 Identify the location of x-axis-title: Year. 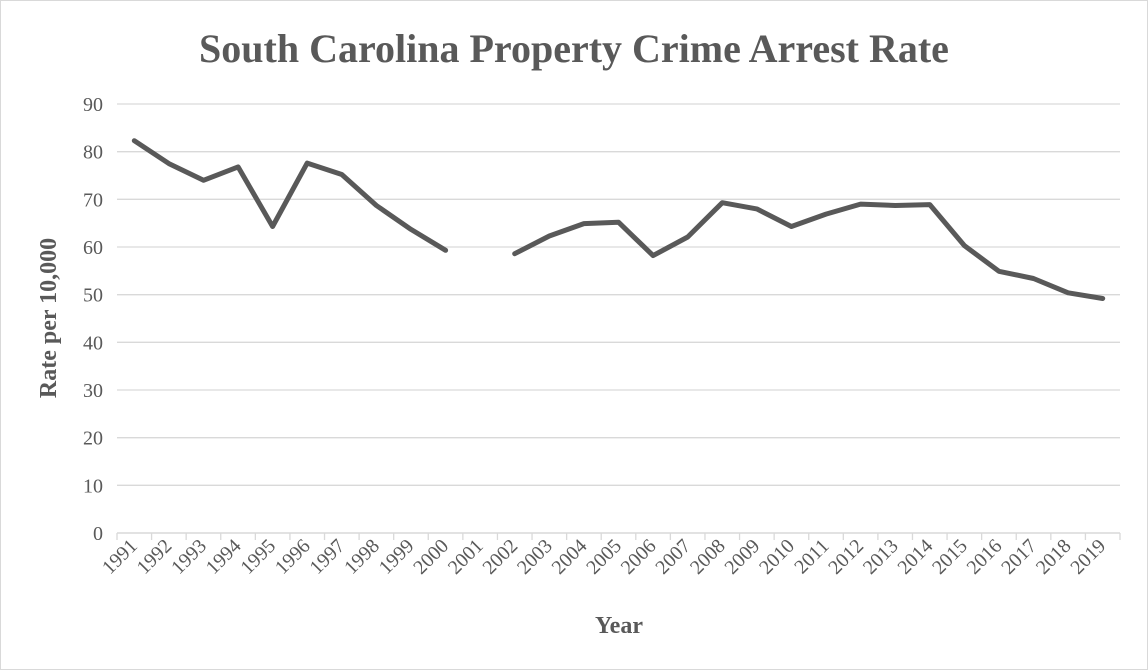
(619, 626).